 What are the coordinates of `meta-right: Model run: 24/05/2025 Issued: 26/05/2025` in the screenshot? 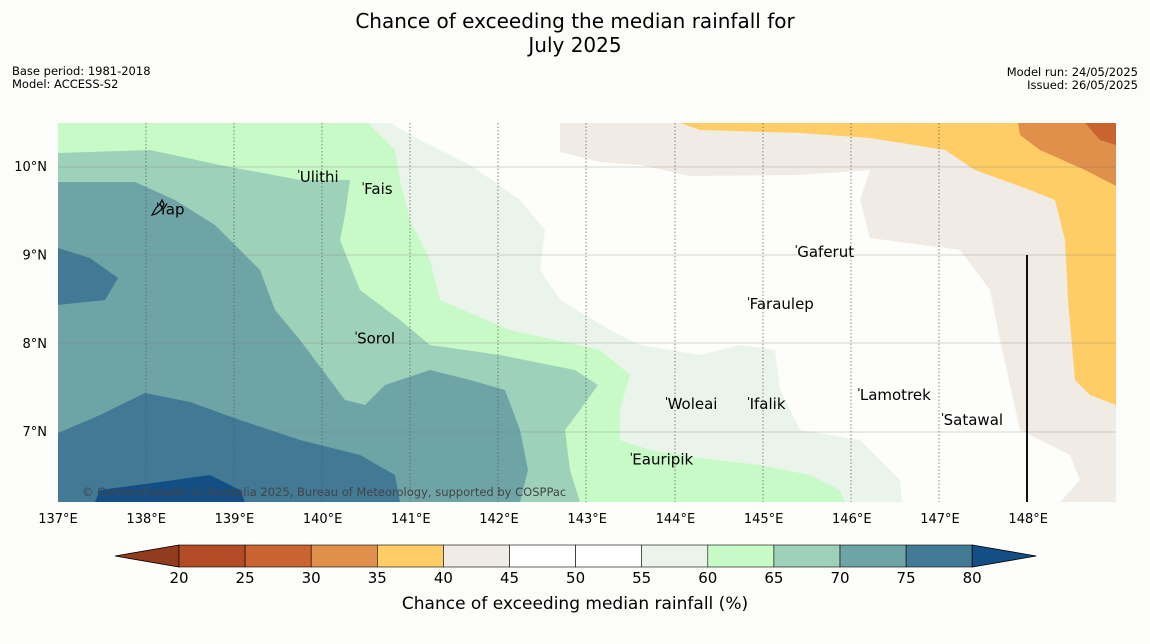 It's located at (1072, 79).